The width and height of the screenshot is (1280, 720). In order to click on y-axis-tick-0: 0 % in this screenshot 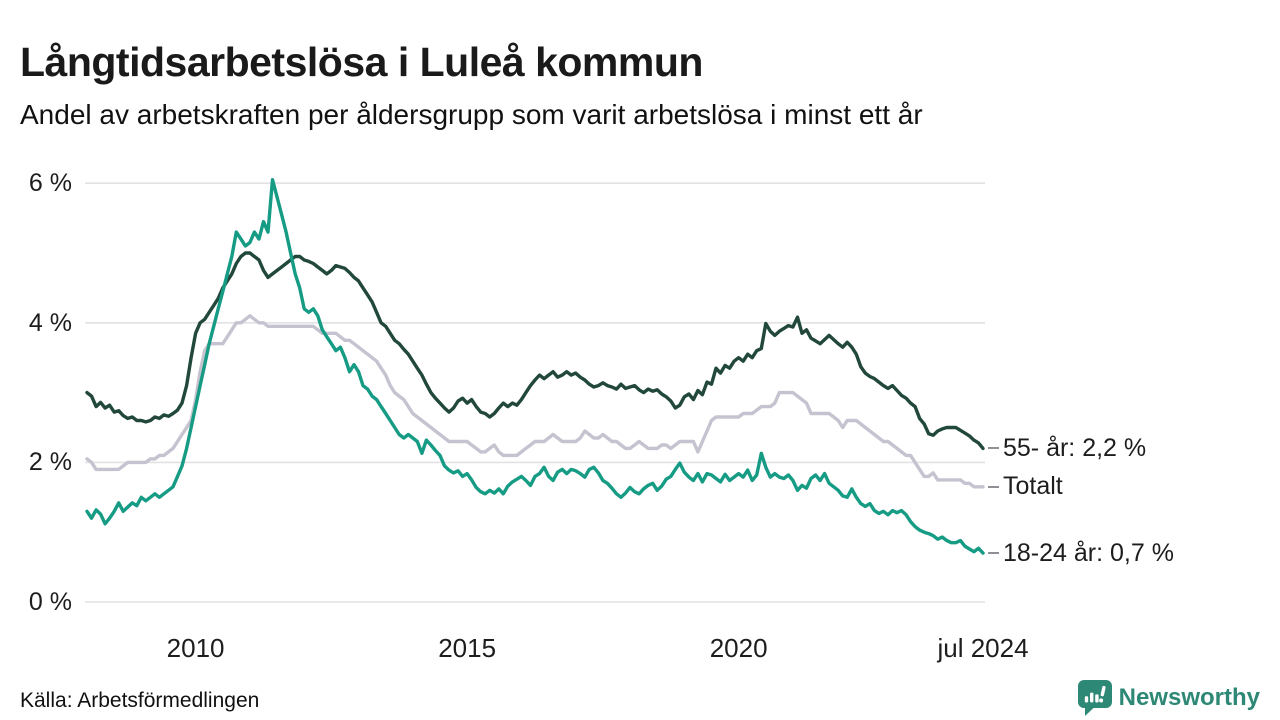, I will do `click(50, 602)`.